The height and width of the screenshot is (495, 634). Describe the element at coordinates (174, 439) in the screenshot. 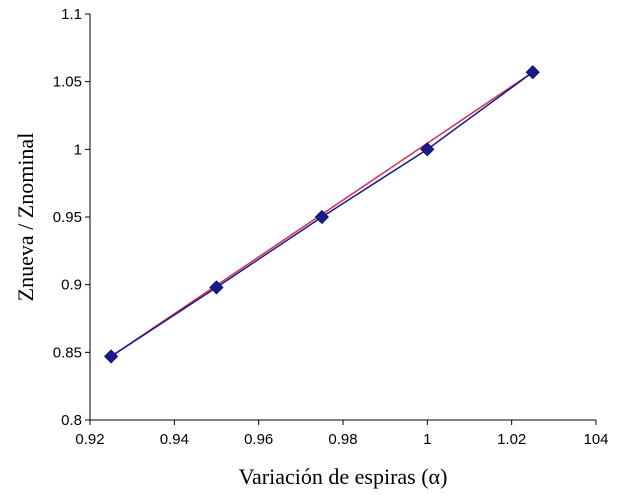

I see `x-tick-label: 0.94` at that location.